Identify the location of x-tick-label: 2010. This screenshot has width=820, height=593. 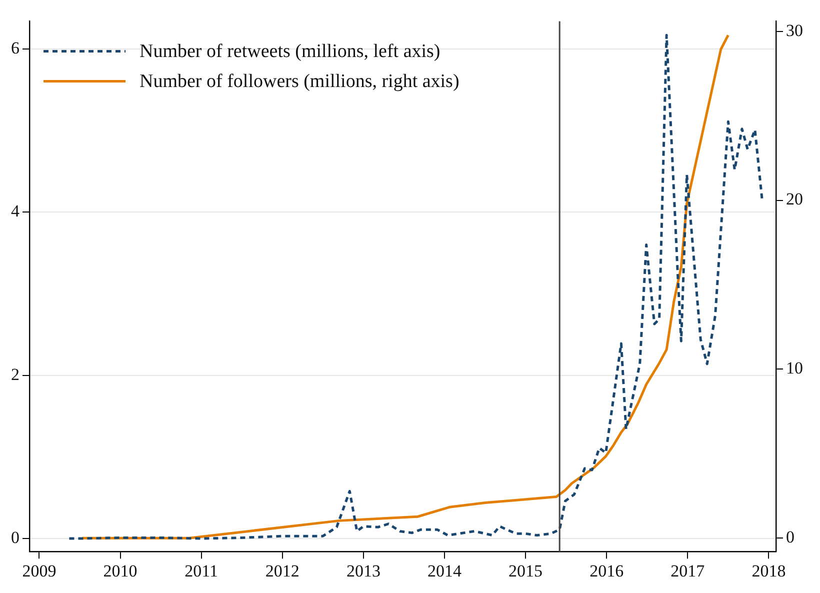
(120, 570).